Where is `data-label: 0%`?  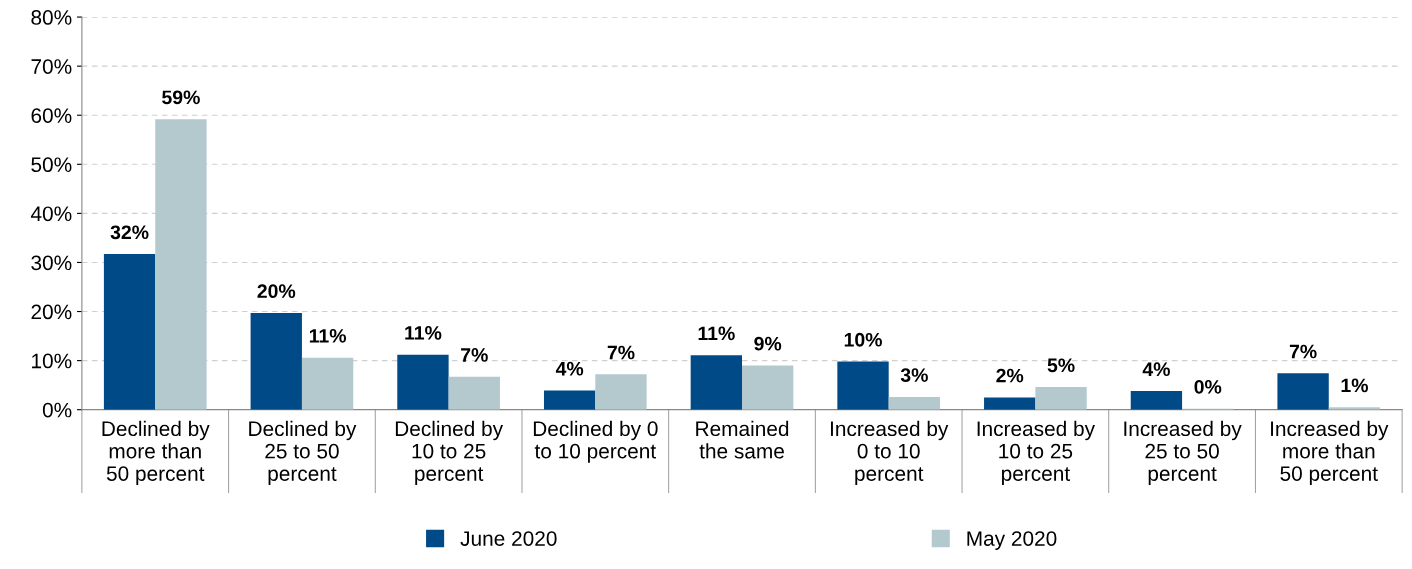
data-label: 0% is located at coordinates (1208, 386).